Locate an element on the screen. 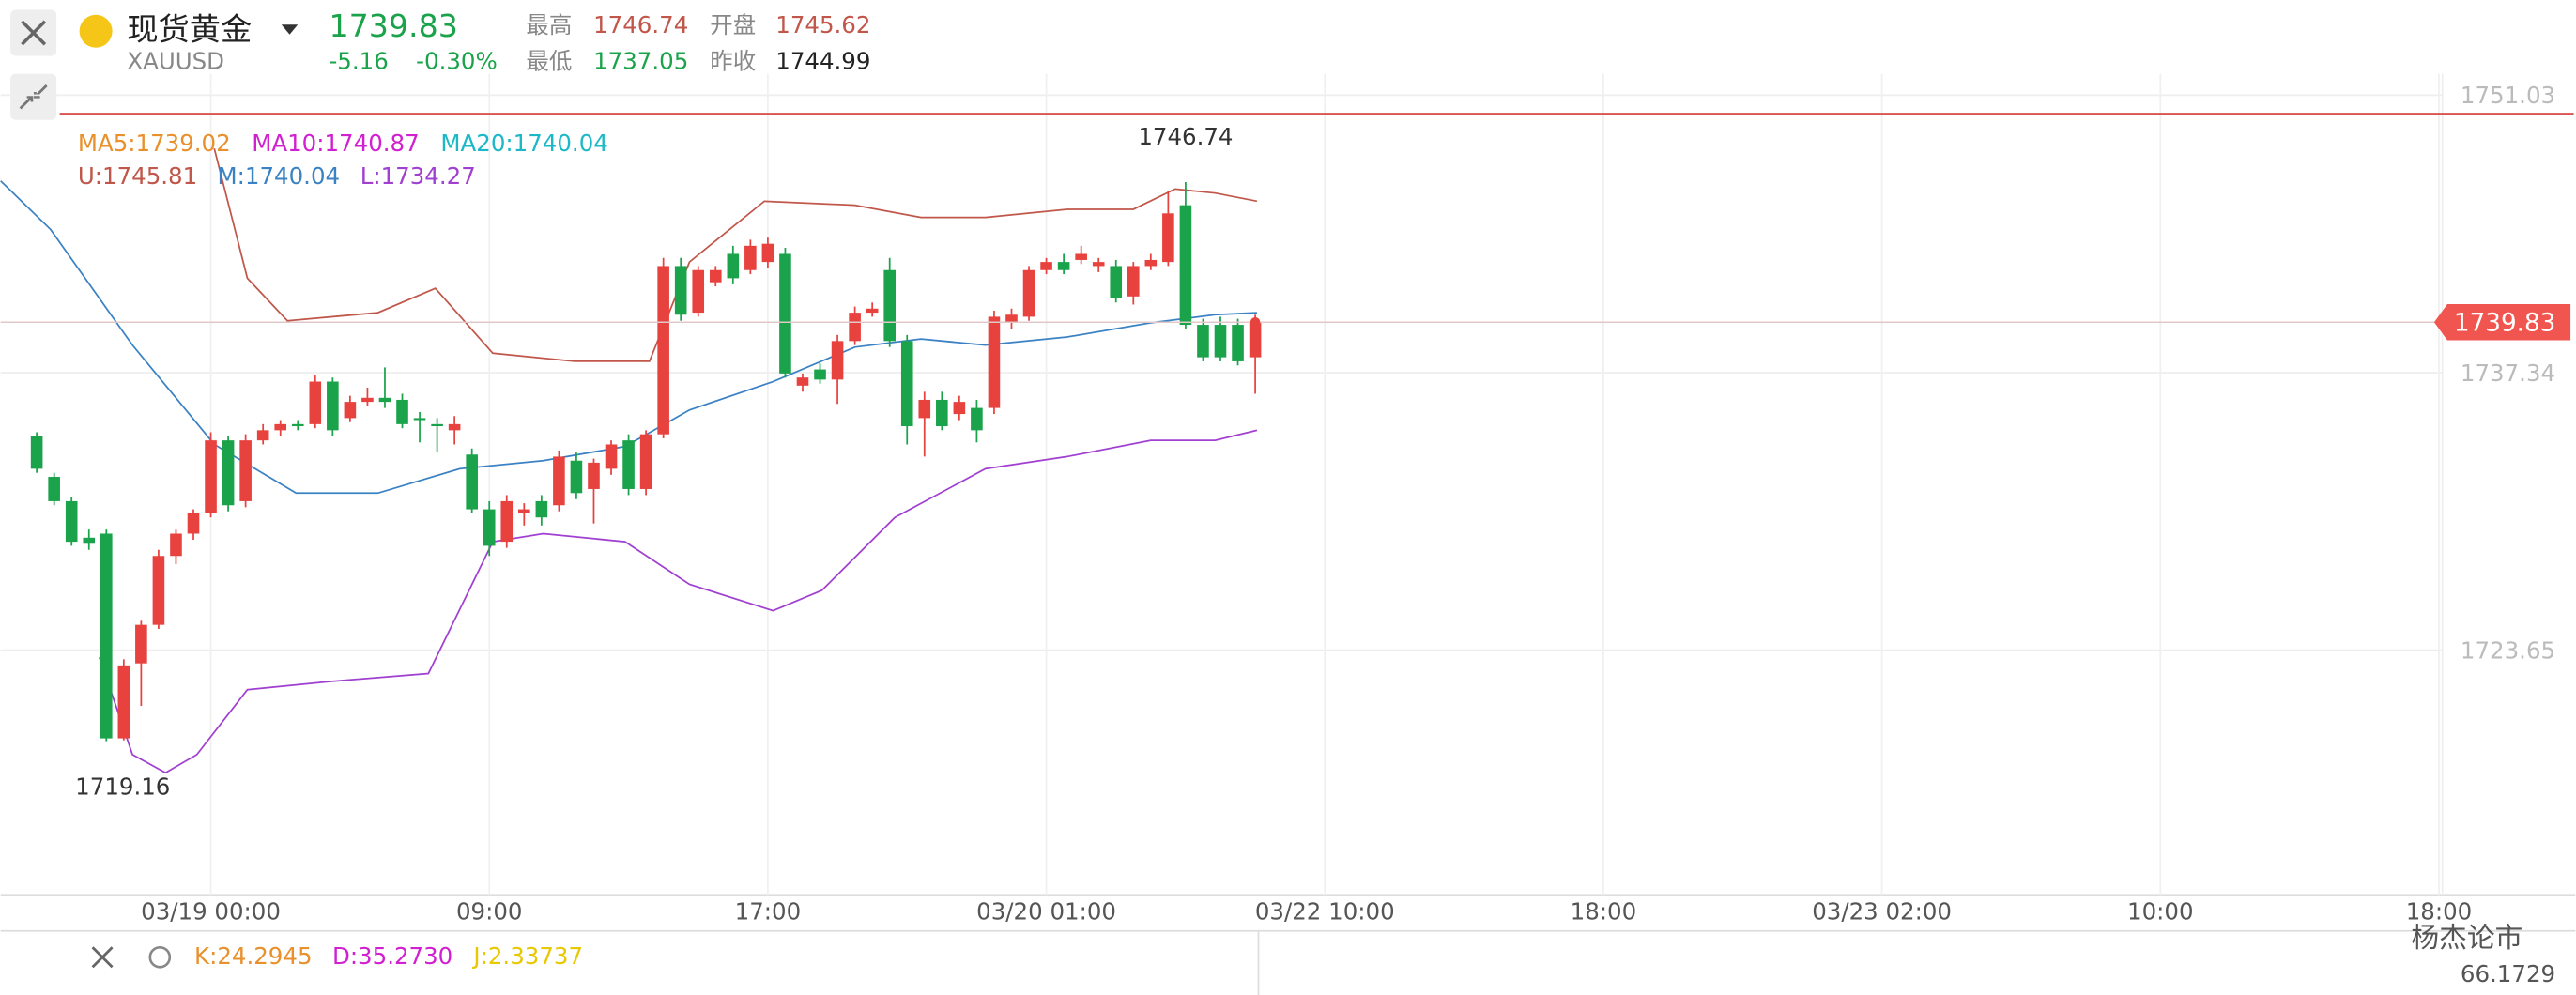 The image size is (2576, 995). boll-label: U:1745.81 is located at coordinates (138, 176).